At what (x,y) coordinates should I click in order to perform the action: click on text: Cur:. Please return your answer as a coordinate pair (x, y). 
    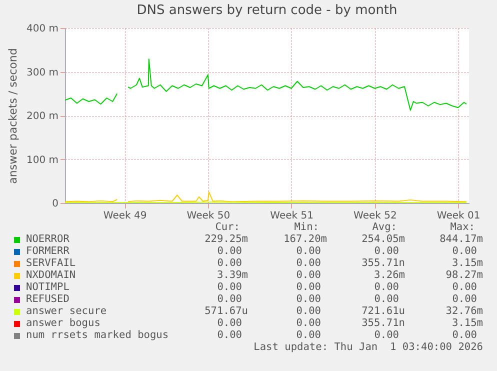
    Looking at the image, I should click on (227, 227).